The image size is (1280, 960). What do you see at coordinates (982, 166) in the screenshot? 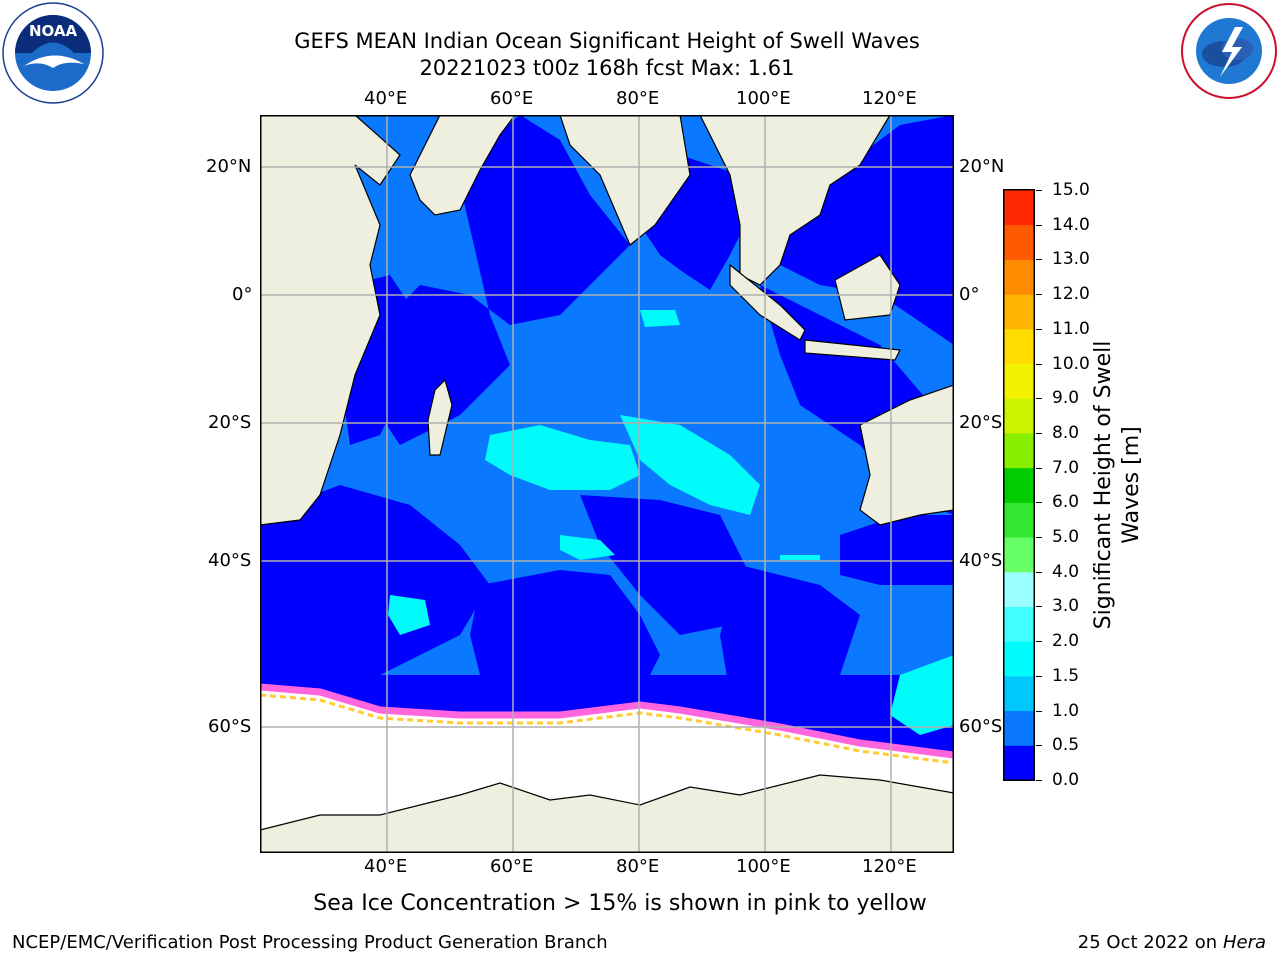
I see `lat-label-right-20n: 20°N` at bounding box center [982, 166].